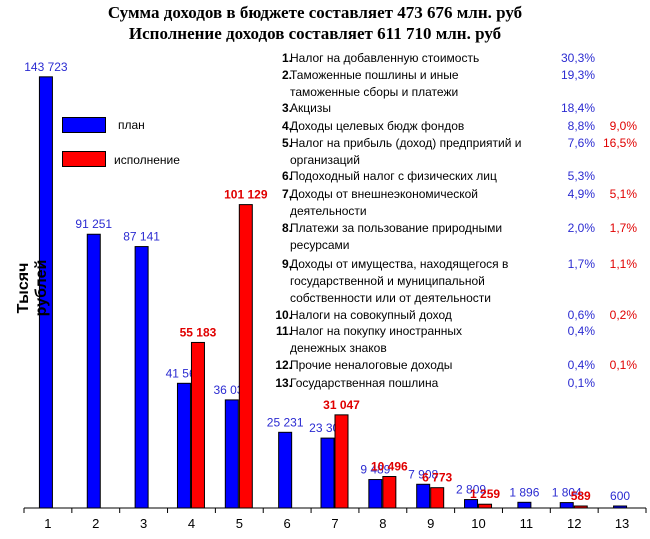  Describe the element at coordinates (385, 58) in the screenshot. I see `table-row-label: Налог на добавленную стоимость` at that location.